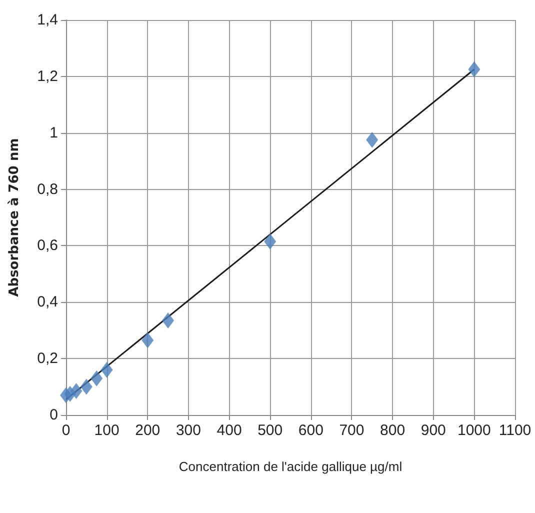 This screenshot has height=513, width=535. I want to click on y-tick-label: 1,2, so click(47, 76).